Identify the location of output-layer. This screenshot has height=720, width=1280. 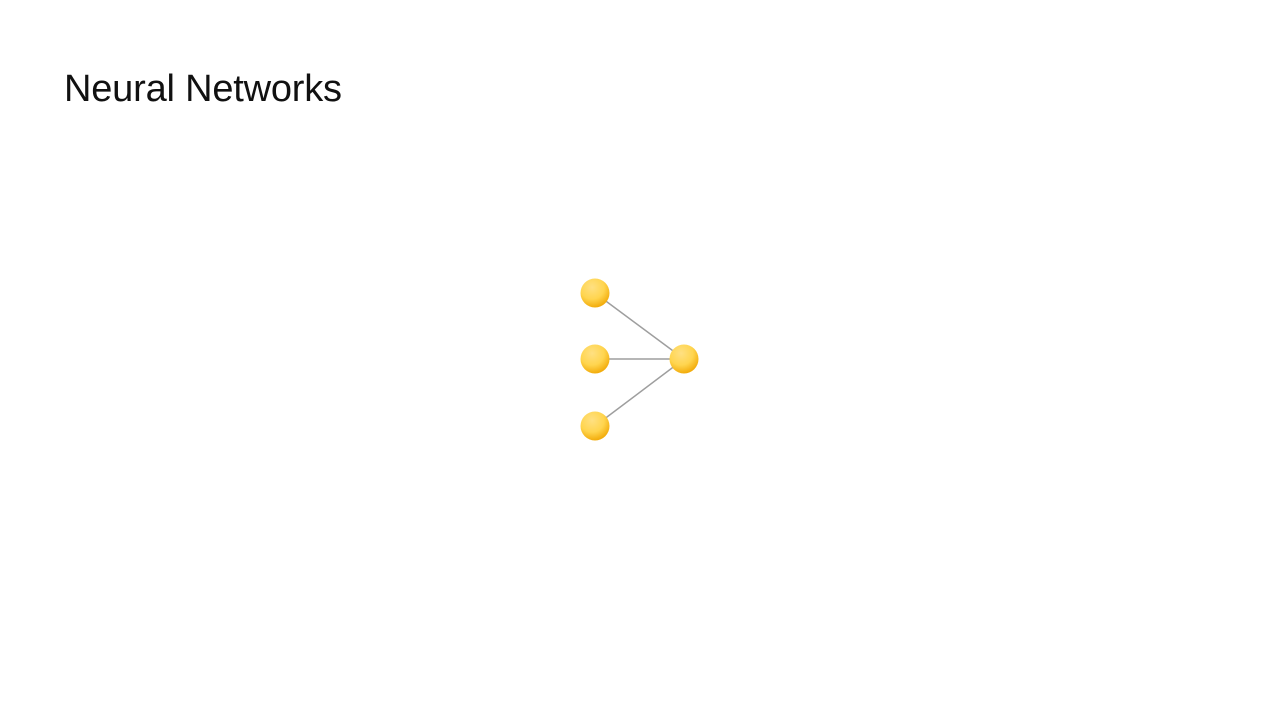
(684, 359).